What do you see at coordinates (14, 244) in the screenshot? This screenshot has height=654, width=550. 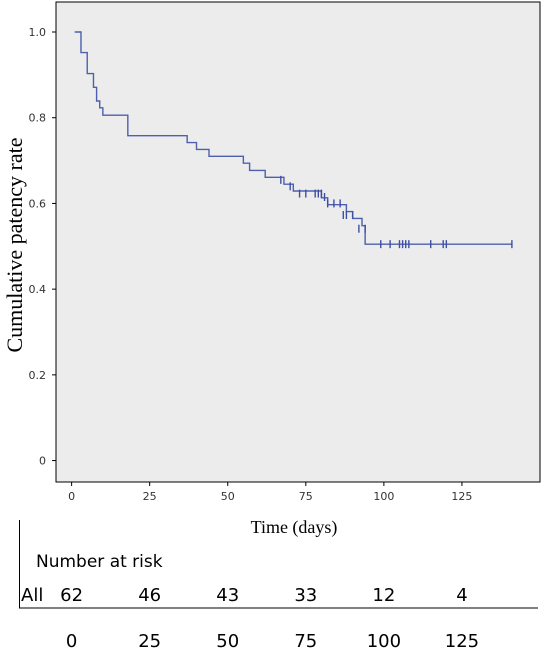 I see `y-axis-label: Cumulative patency rate` at bounding box center [14, 244].